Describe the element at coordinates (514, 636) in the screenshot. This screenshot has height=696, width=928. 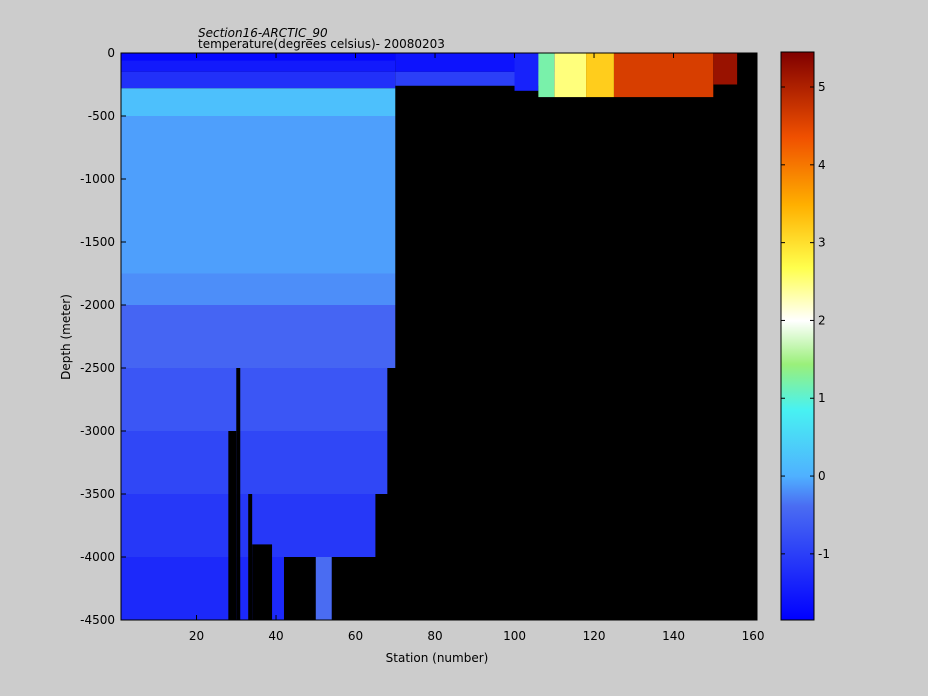
I see `x-tick-label: 100` at that location.